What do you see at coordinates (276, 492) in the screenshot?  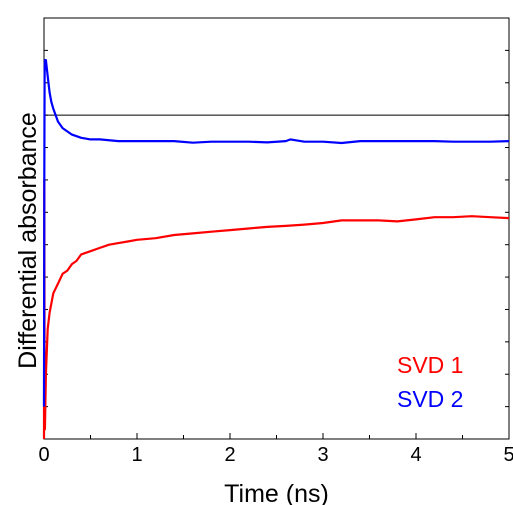 I see `x-axis-title: Time (ns)` at bounding box center [276, 492].